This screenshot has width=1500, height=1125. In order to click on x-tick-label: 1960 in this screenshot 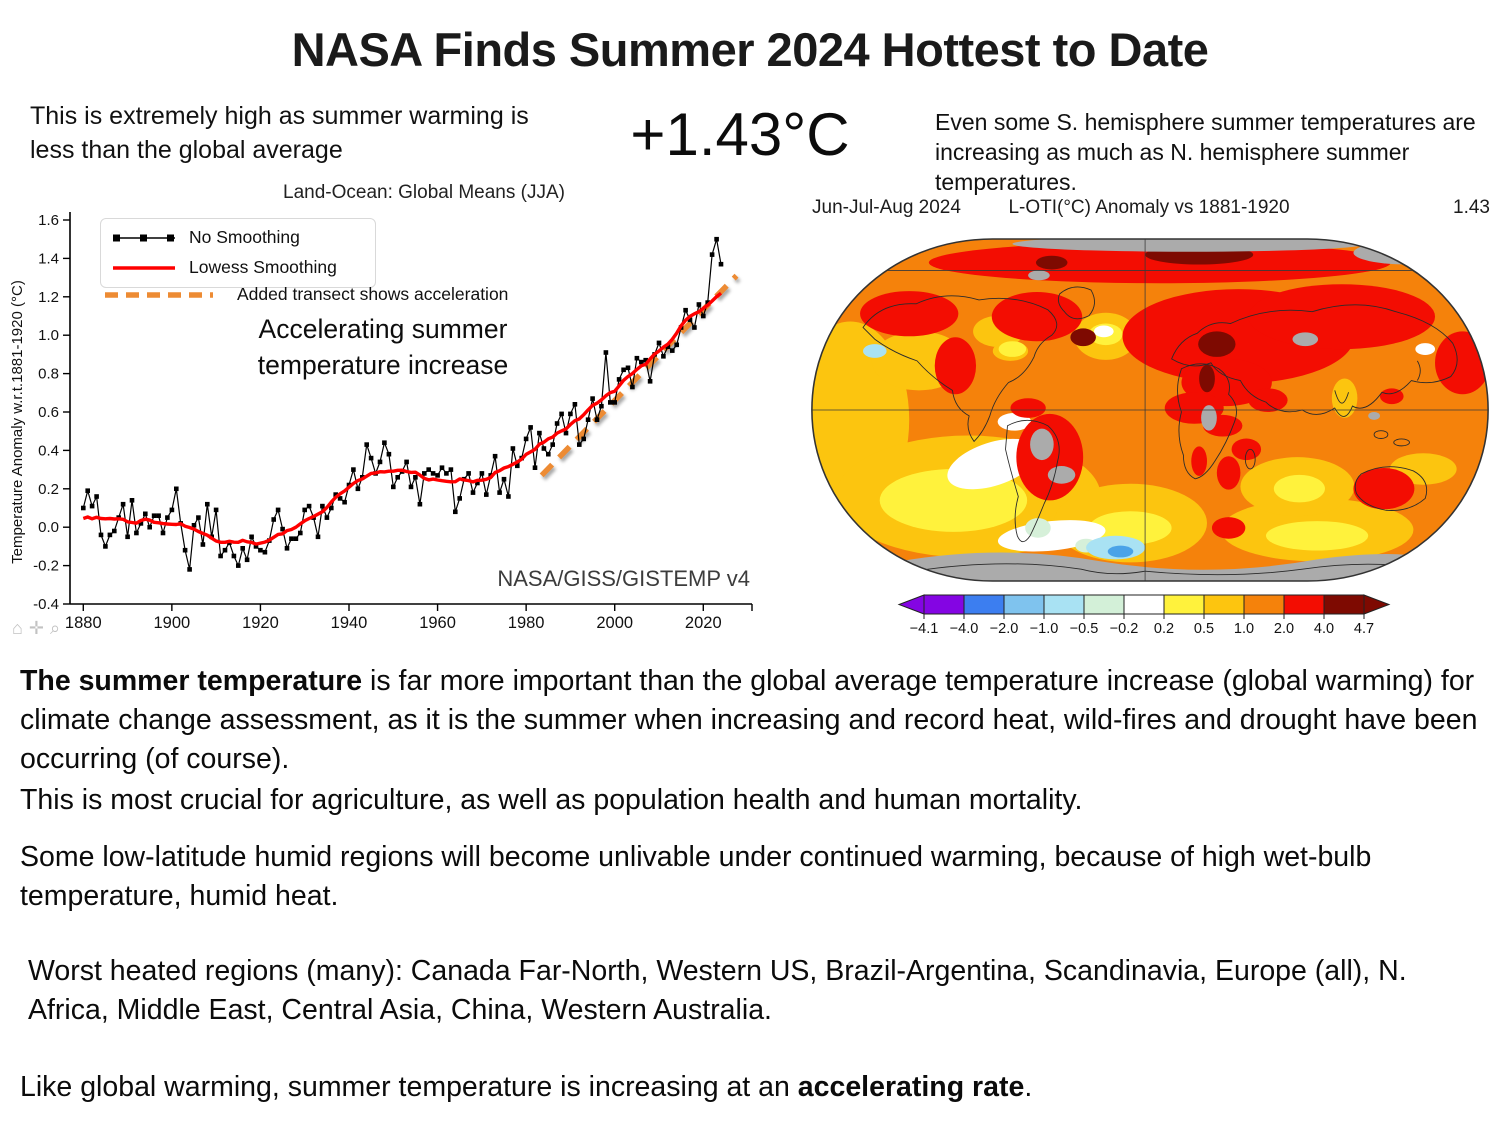, I will do `click(437, 623)`.